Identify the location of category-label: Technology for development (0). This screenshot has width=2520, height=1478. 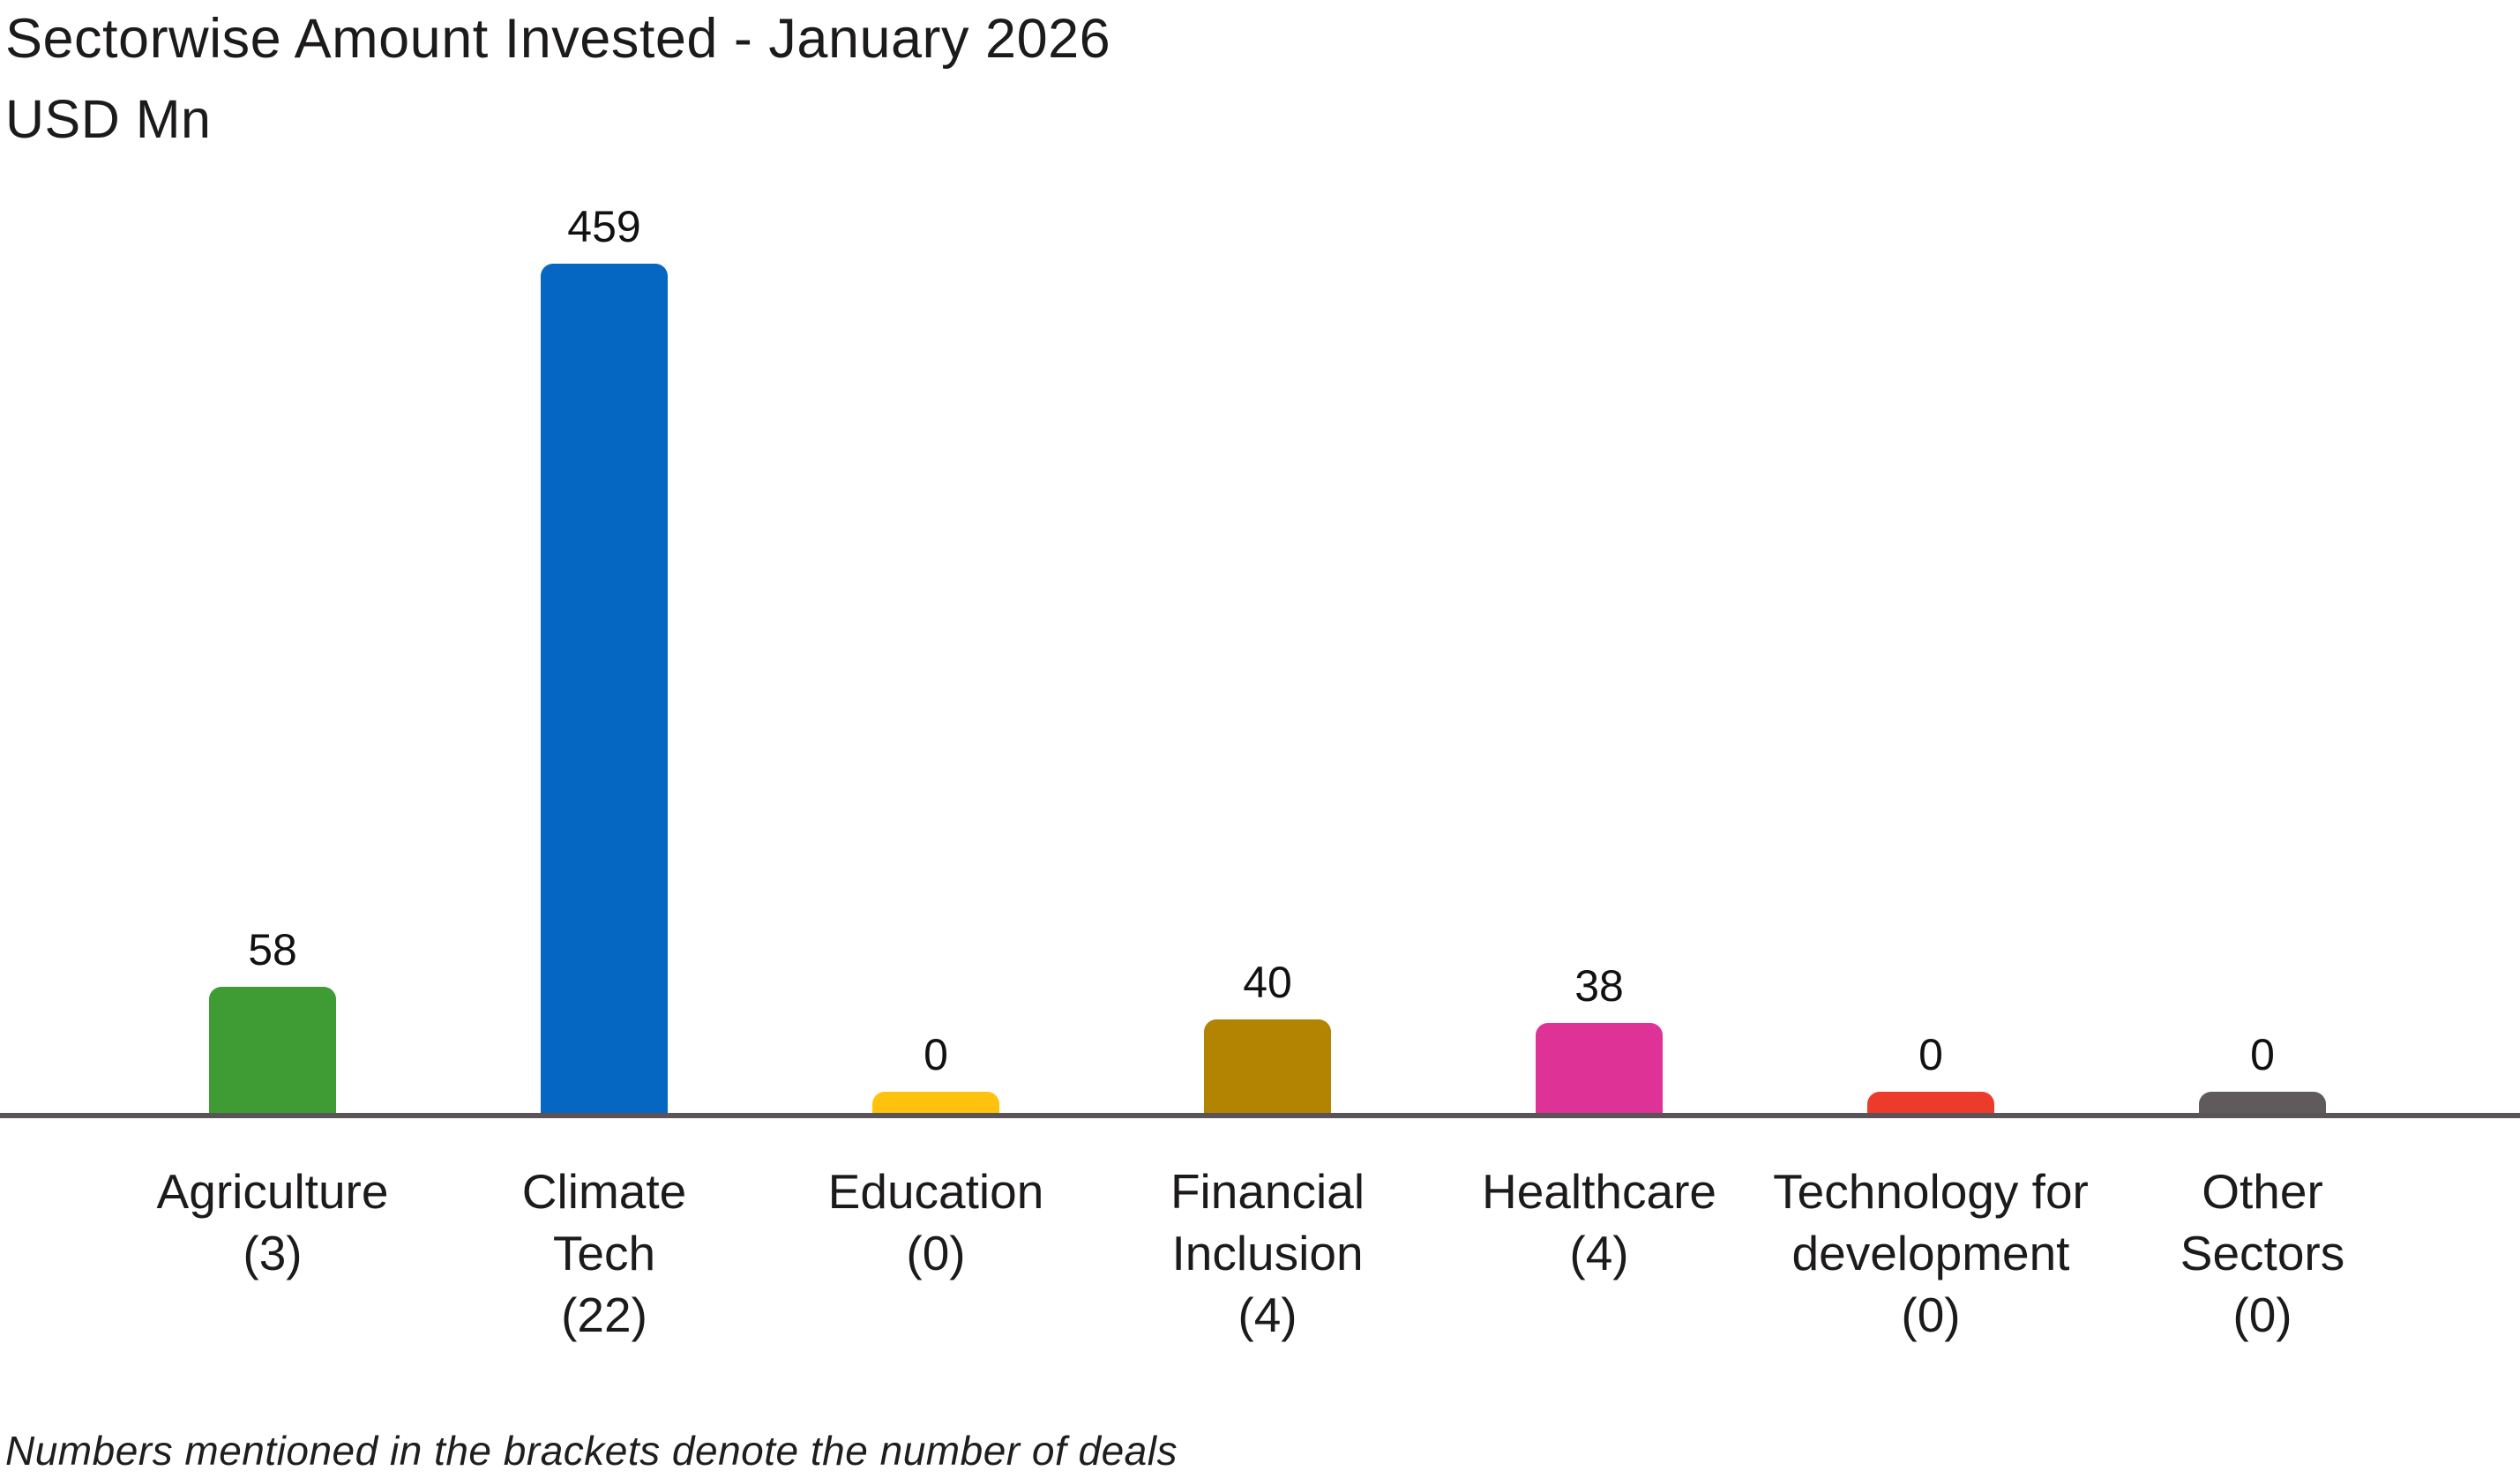
(1931, 1253).